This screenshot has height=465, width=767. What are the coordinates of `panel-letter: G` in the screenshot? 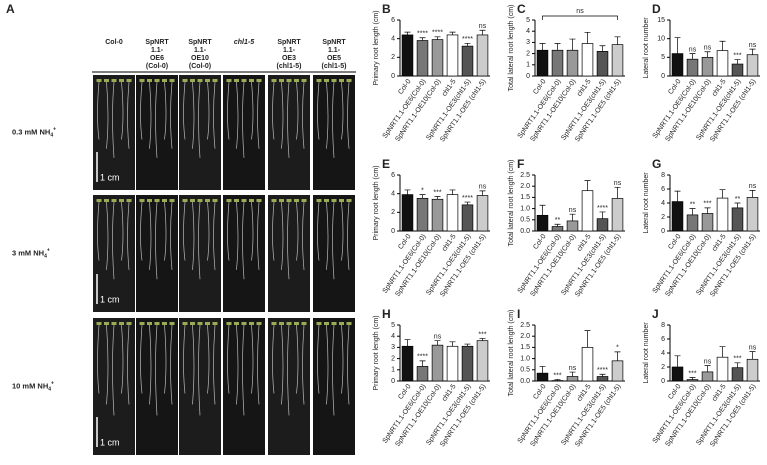 It's located at (656, 164).